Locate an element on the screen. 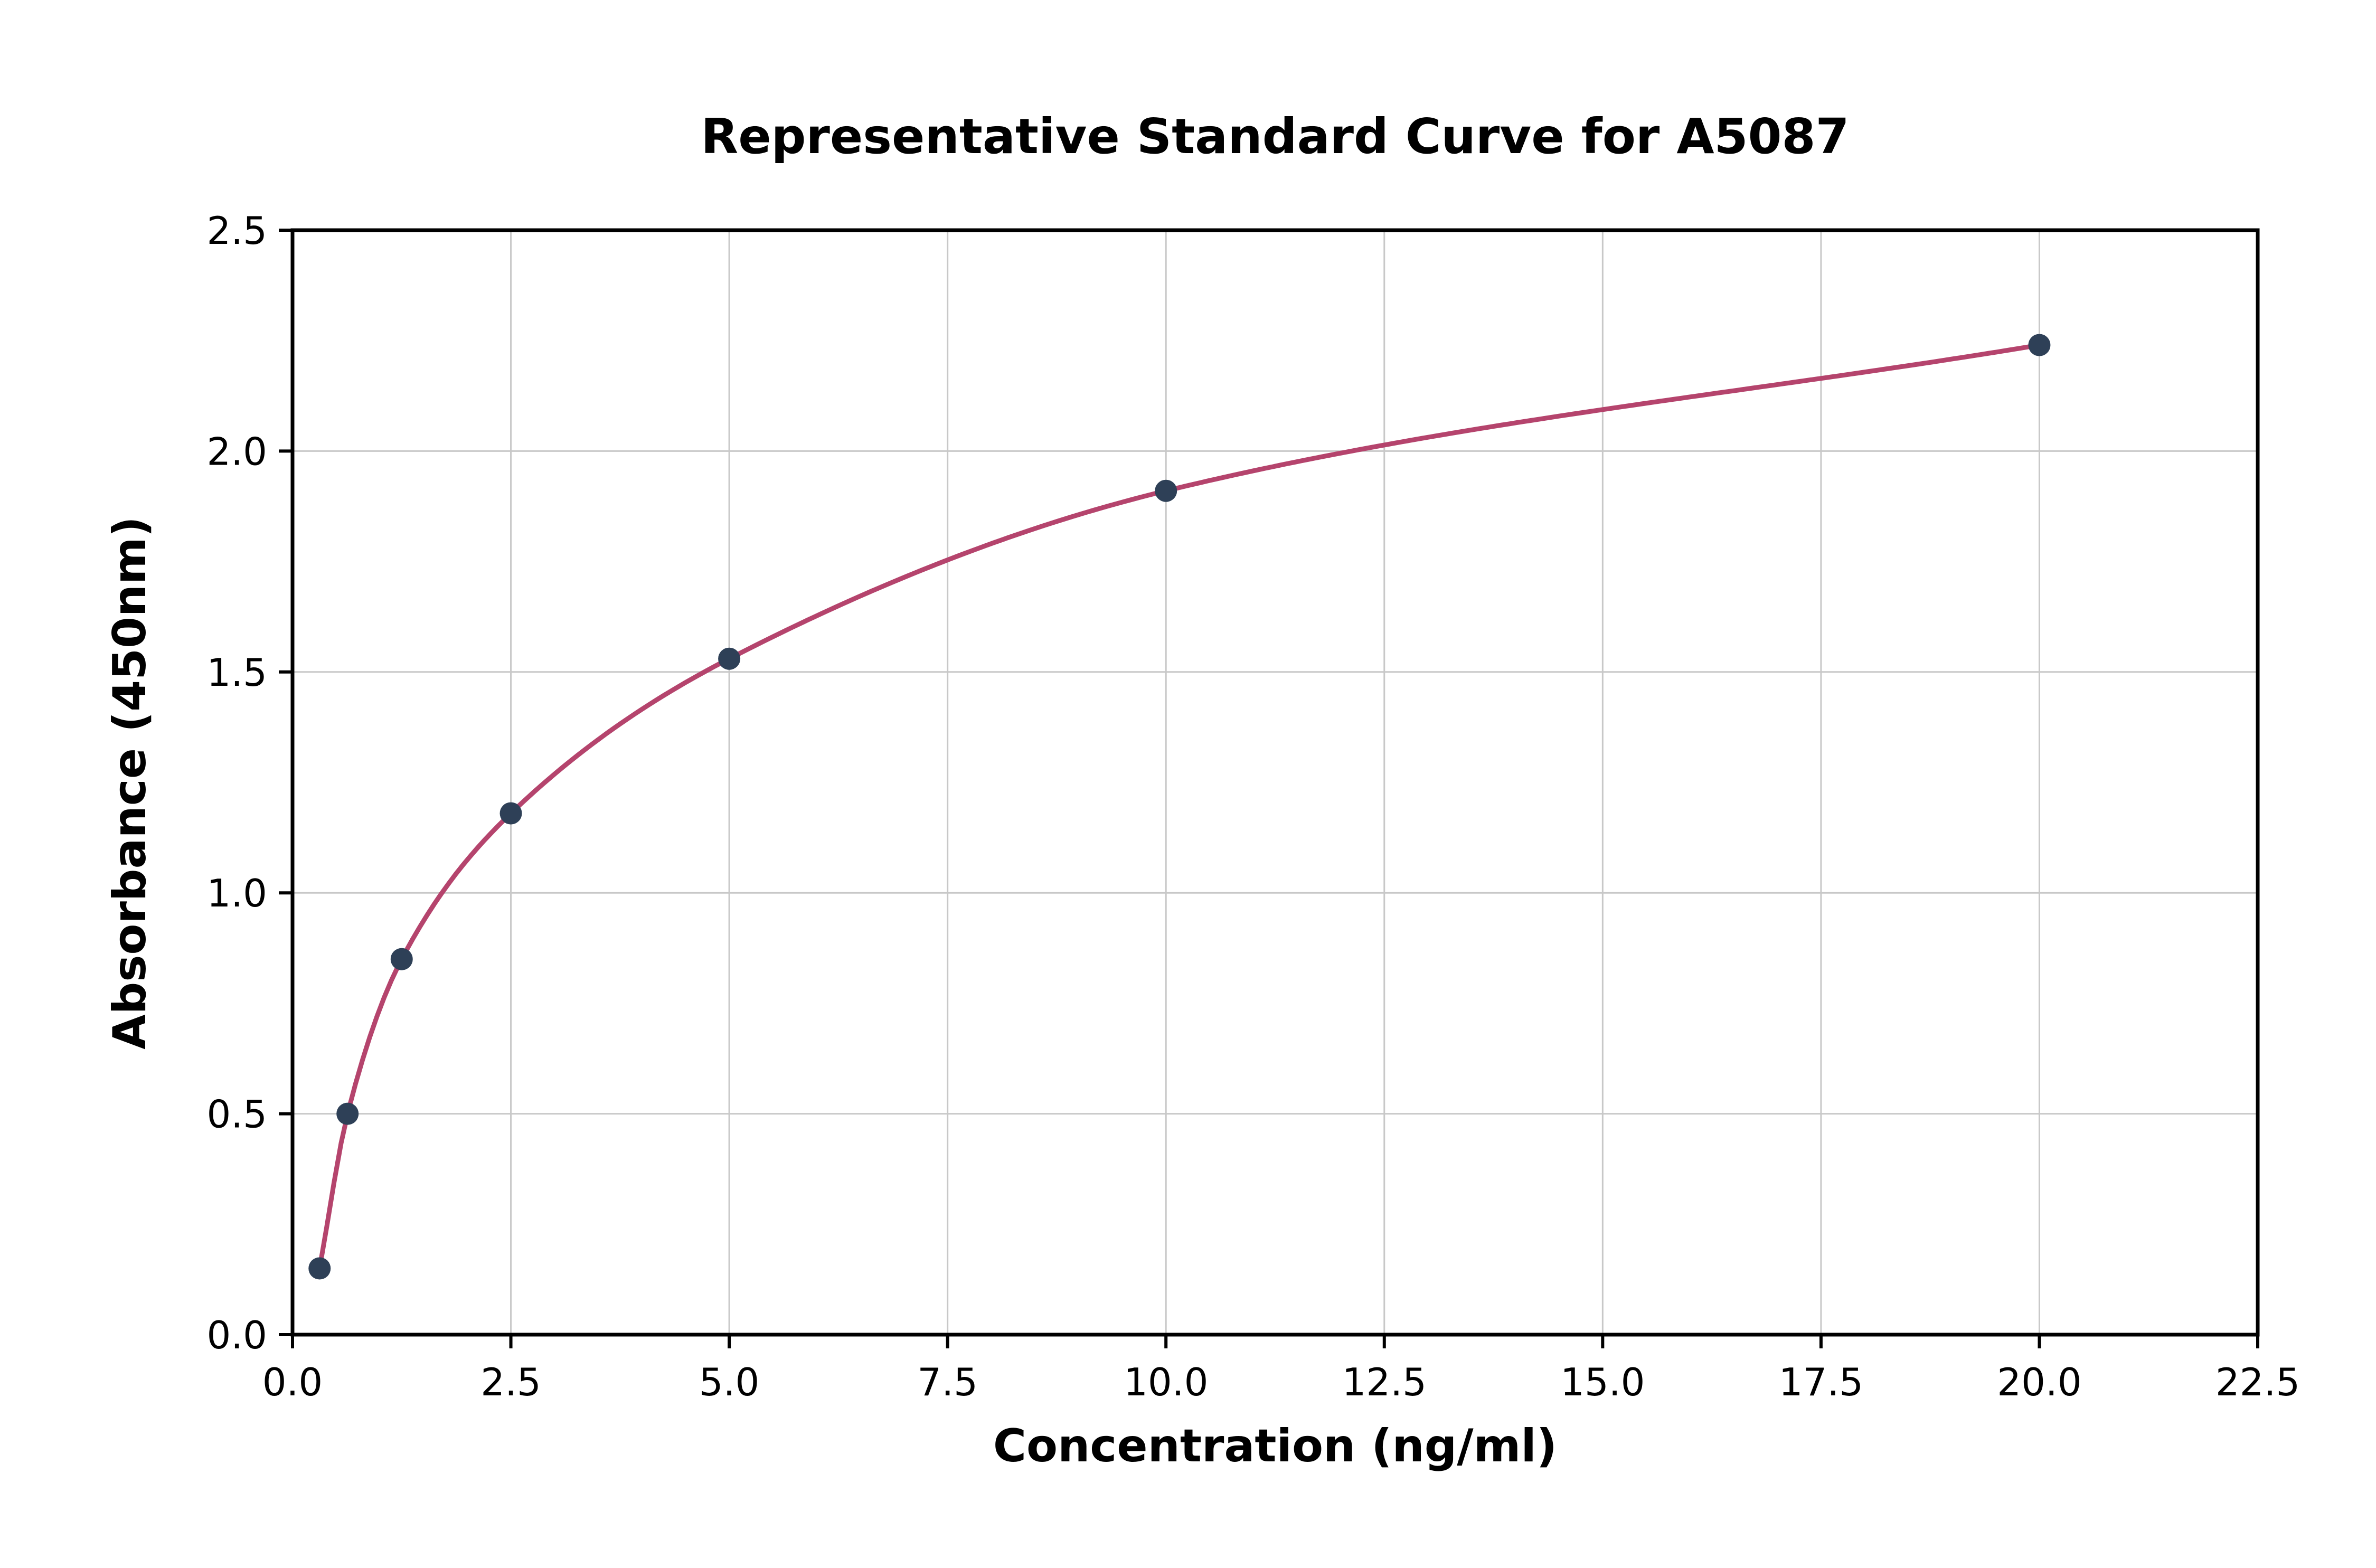 The height and width of the screenshot is (1568, 2376). y-axis-label: Absorbance (450nm) is located at coordinates (129, 783).